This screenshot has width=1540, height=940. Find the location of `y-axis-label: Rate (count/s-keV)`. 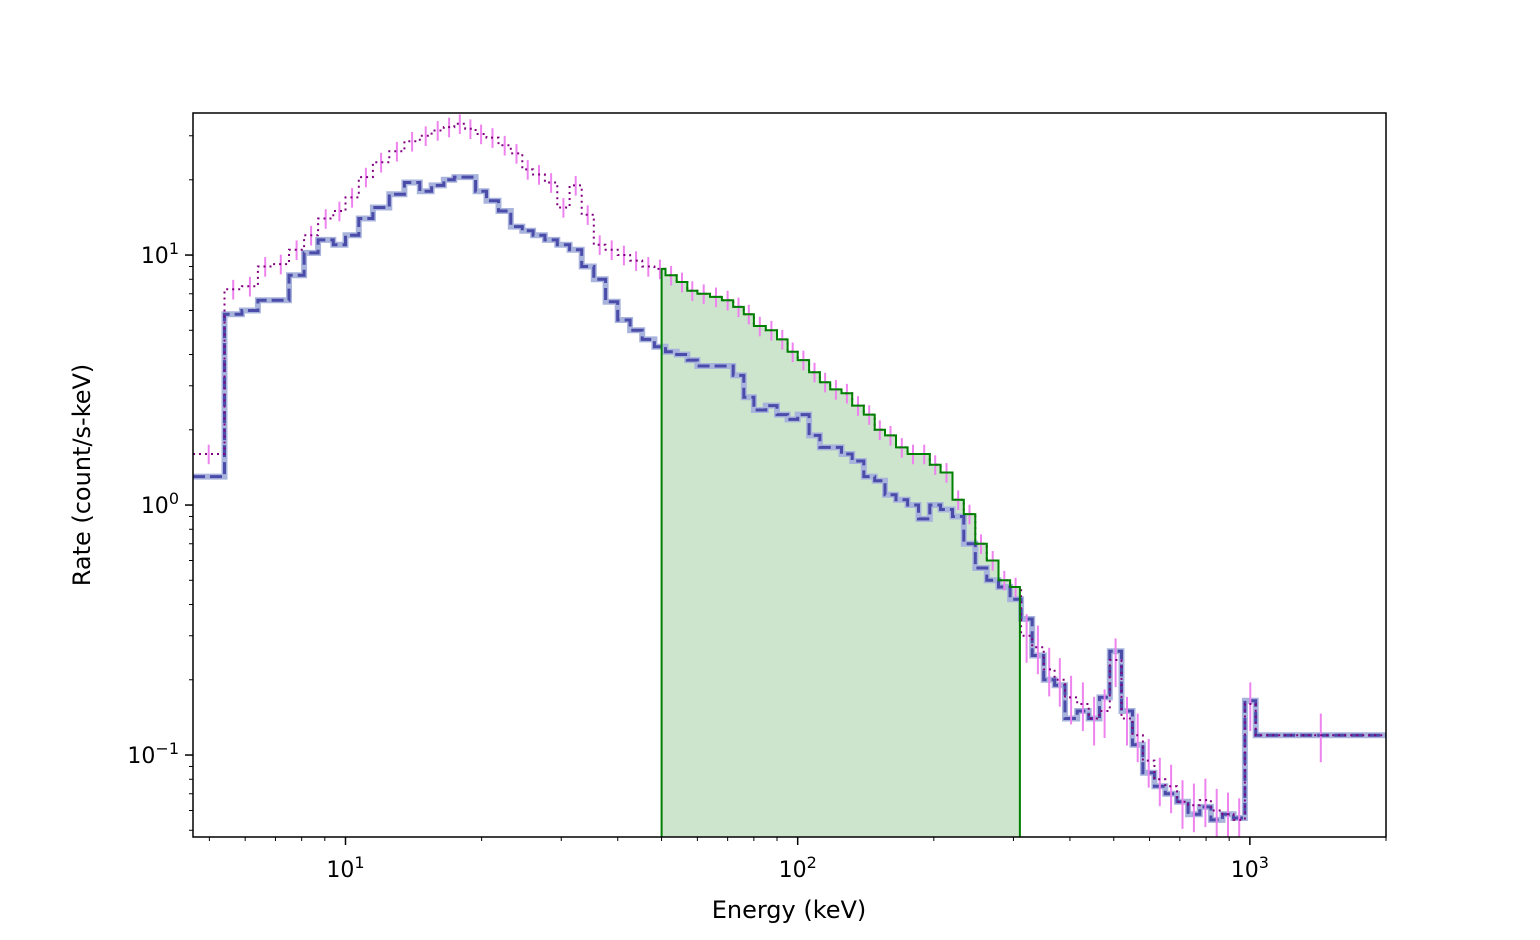

y-axis-label: Rate (count/s-keV) is located at coordinates (82, 475).